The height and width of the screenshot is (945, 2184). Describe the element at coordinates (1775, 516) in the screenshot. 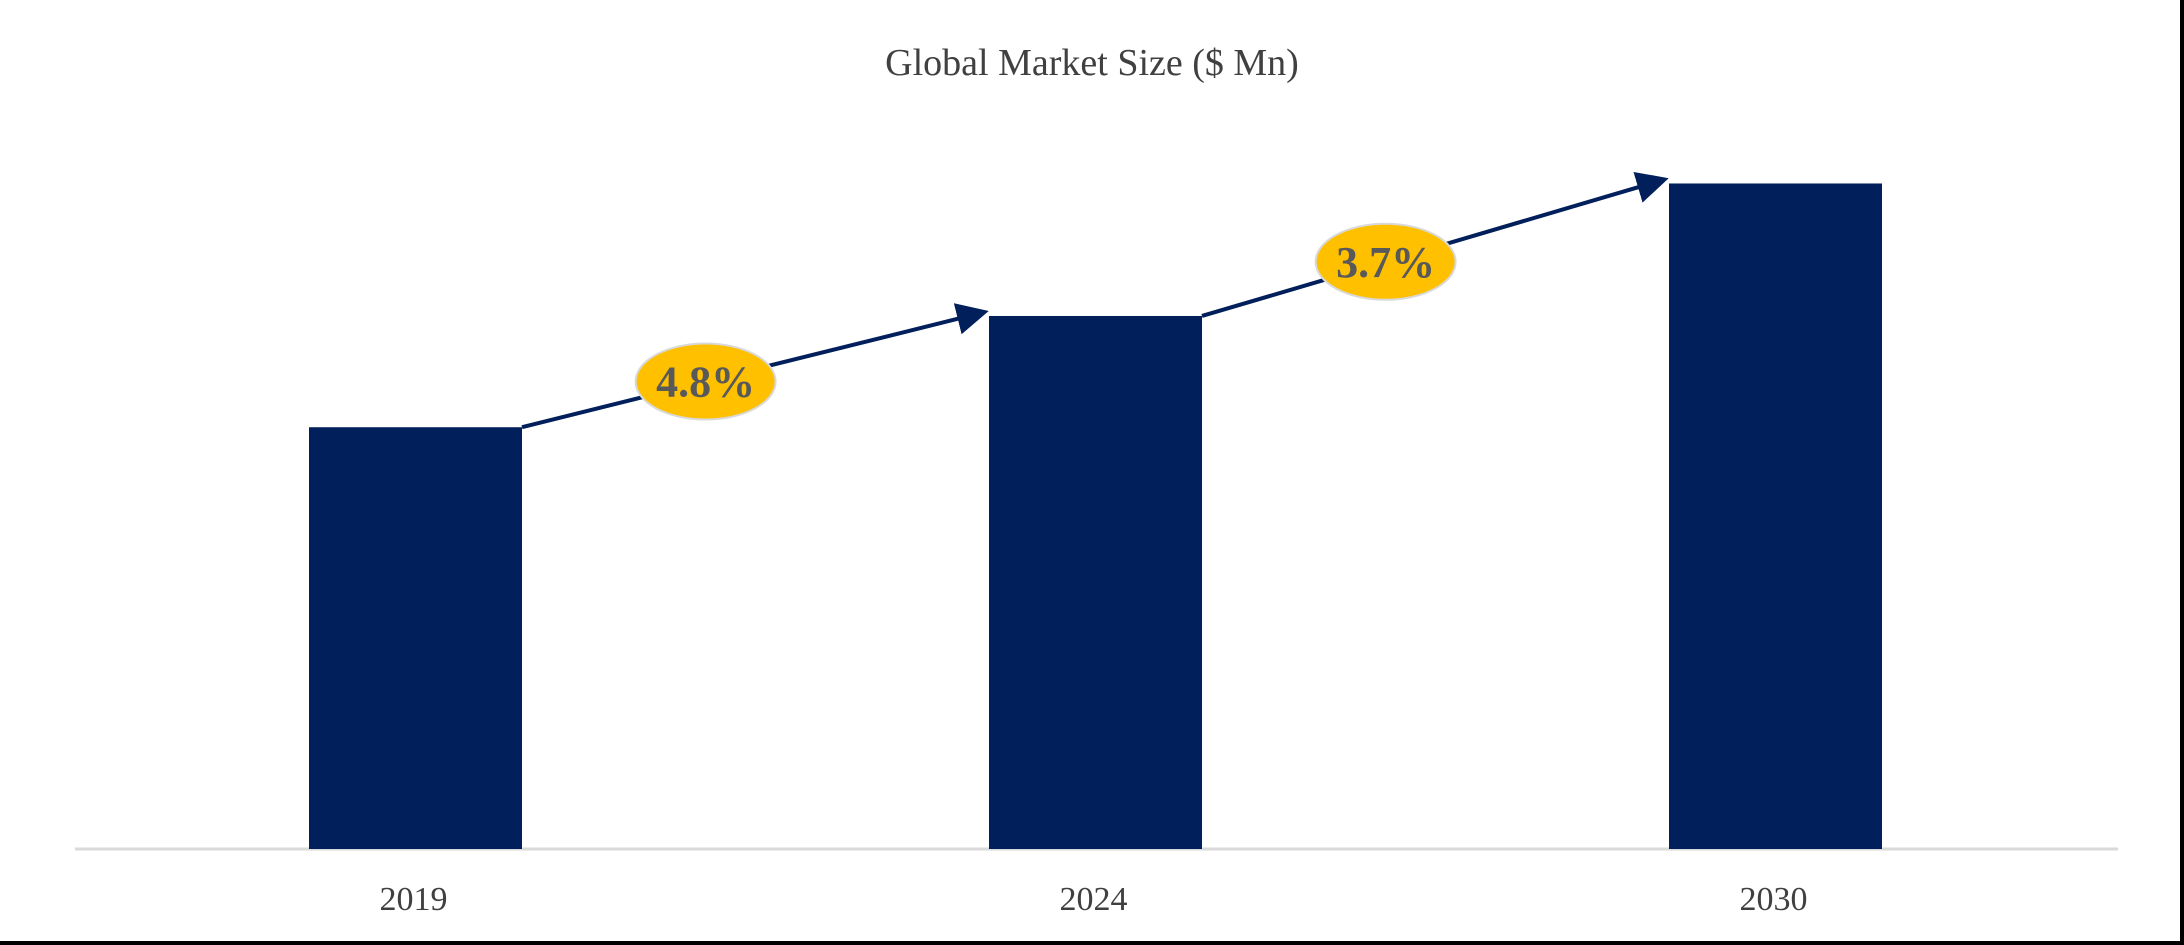

I see `bar-2030` at that location.